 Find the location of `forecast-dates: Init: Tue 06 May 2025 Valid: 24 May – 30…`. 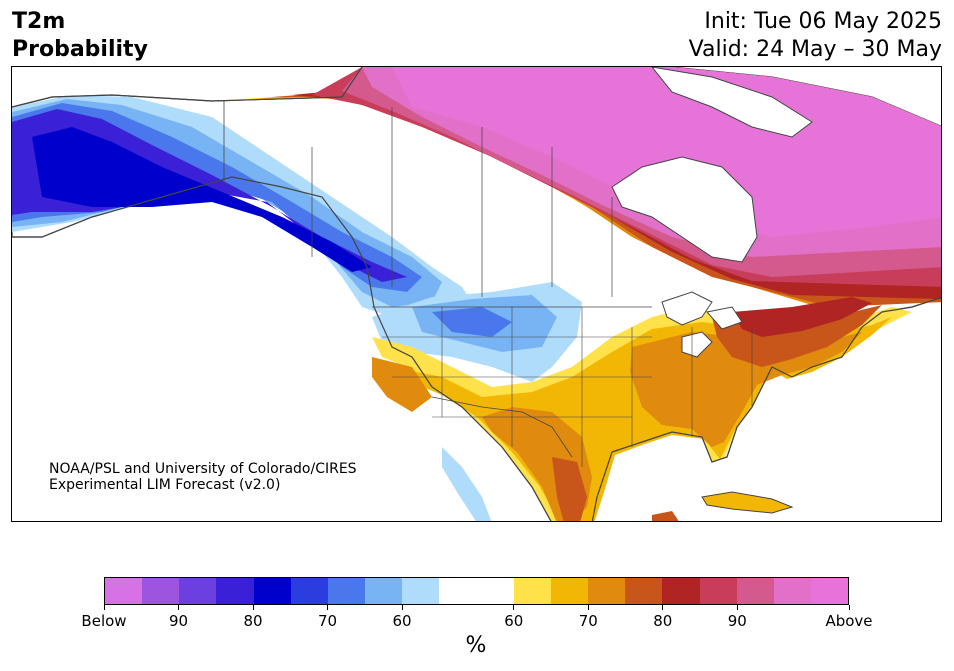

forecast-dates: Init: Tue 06 May 2025 Valid: 24 May – 30… is located at coordinates (815, 36).